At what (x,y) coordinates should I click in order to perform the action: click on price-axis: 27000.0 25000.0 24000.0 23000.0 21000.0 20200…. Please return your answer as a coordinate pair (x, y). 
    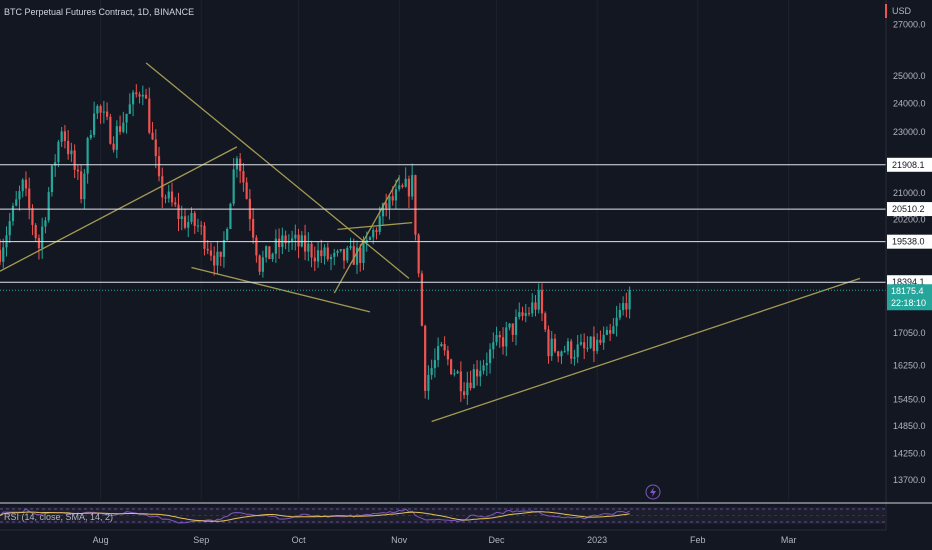
    Looking at the image, I should click on (909, 252).